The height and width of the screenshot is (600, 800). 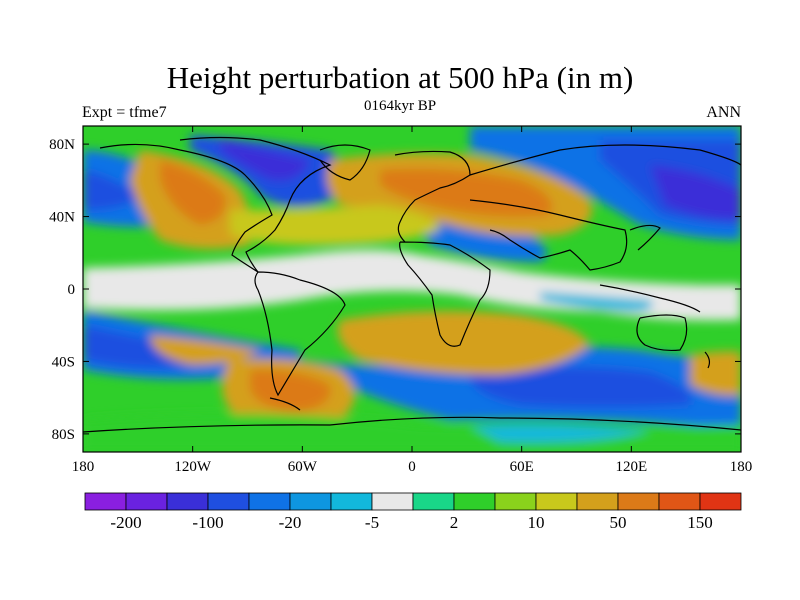 What do you see at coordinates (536, 522) in the screenshot?
I see `colorbar-label: 10` at bounding box center [536, 522].